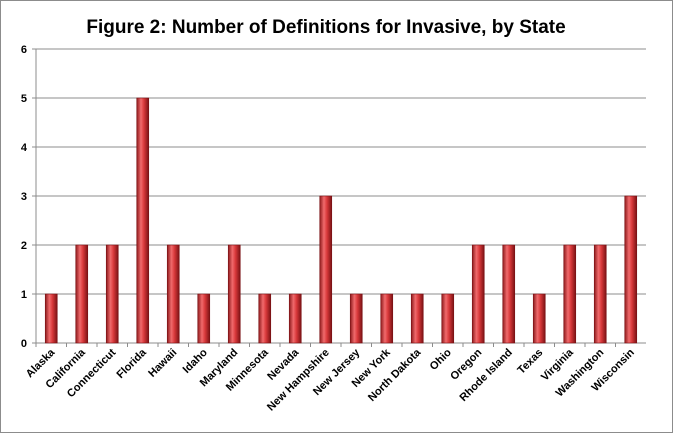 The image size is (673, 433). What do you see at coordinates (173, 294) in the screenshot?
I see `bar-hawaii` at bounding box center [173, 294].